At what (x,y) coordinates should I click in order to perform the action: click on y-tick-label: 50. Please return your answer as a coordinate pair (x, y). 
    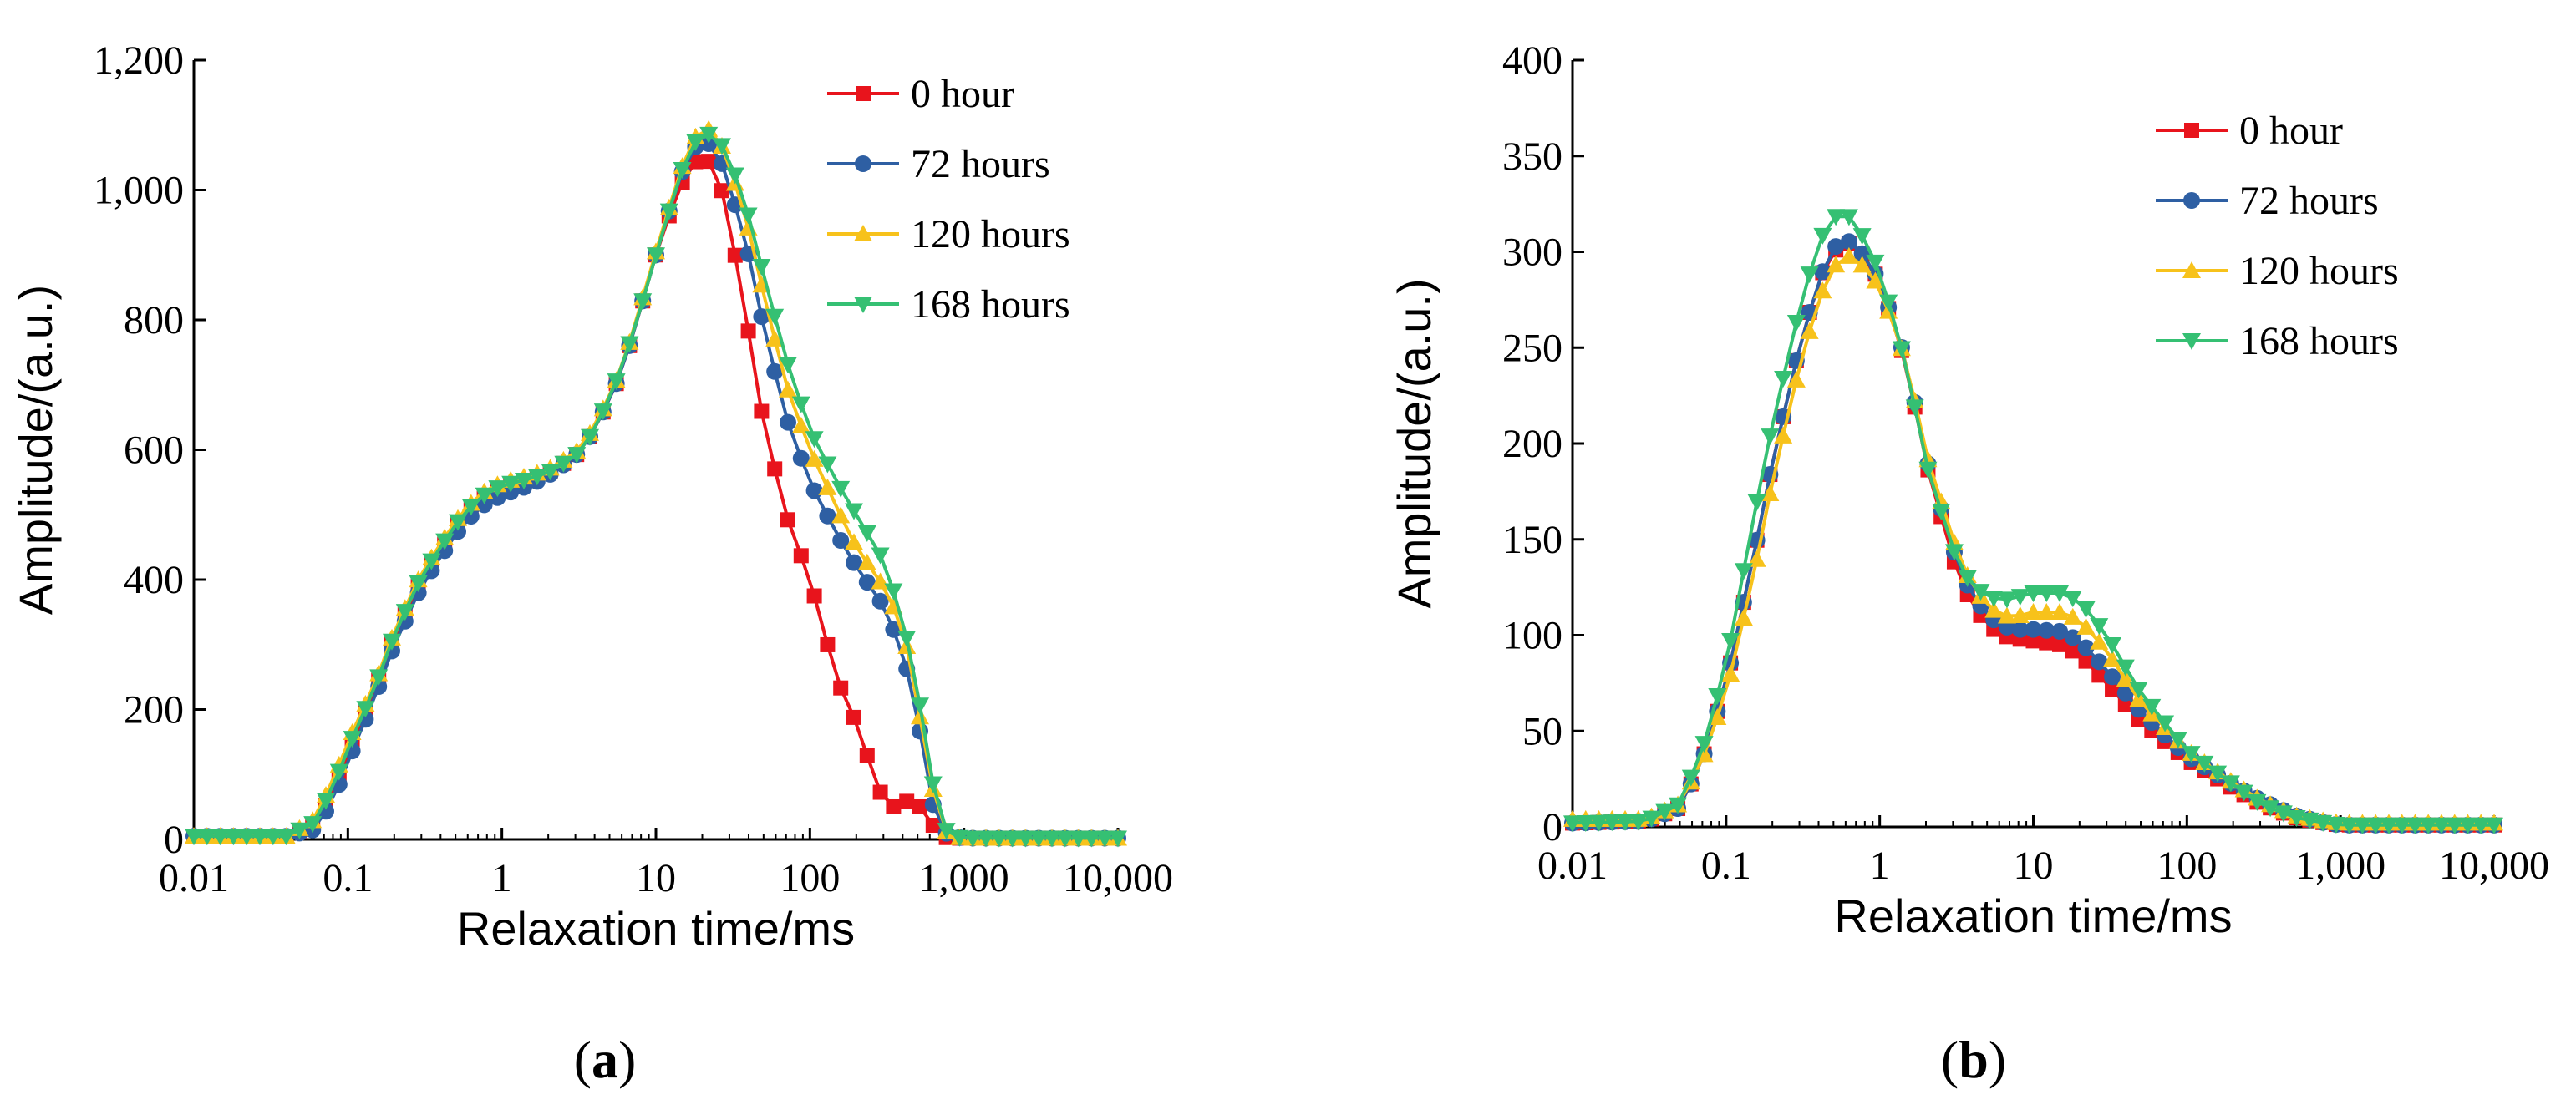
    Looking at the image, I should click on (1542, 731).